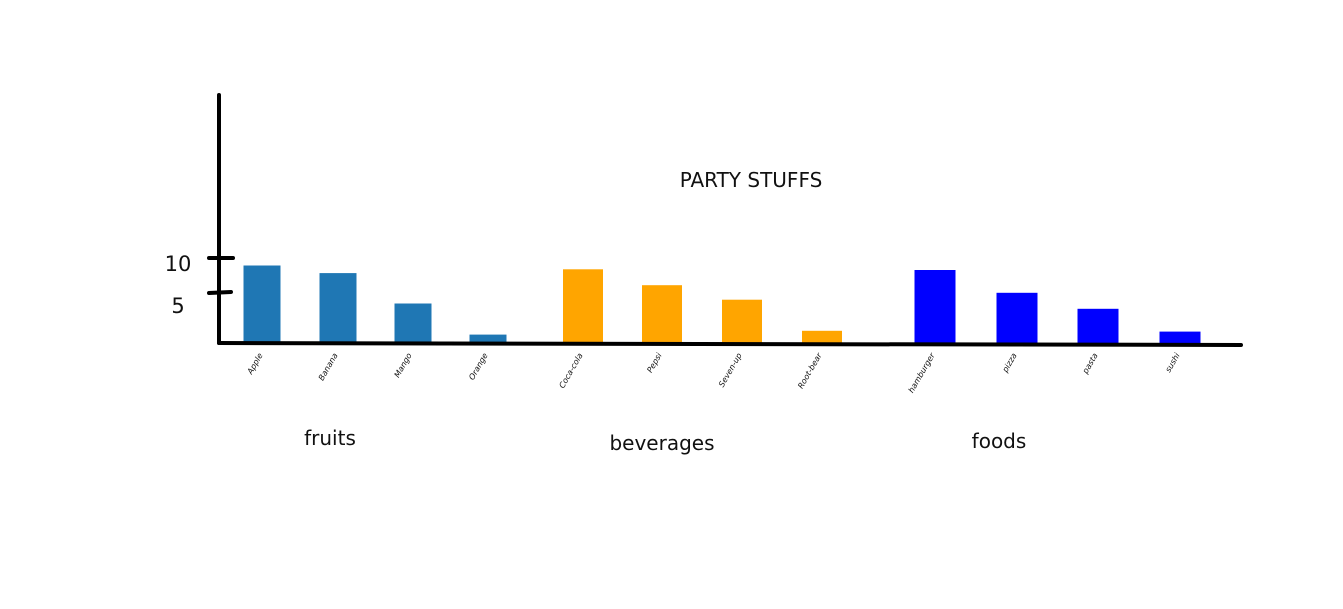 This screenshot has height=609, width=1343. I want to click on bar-coca-cola, so click(583, 306).